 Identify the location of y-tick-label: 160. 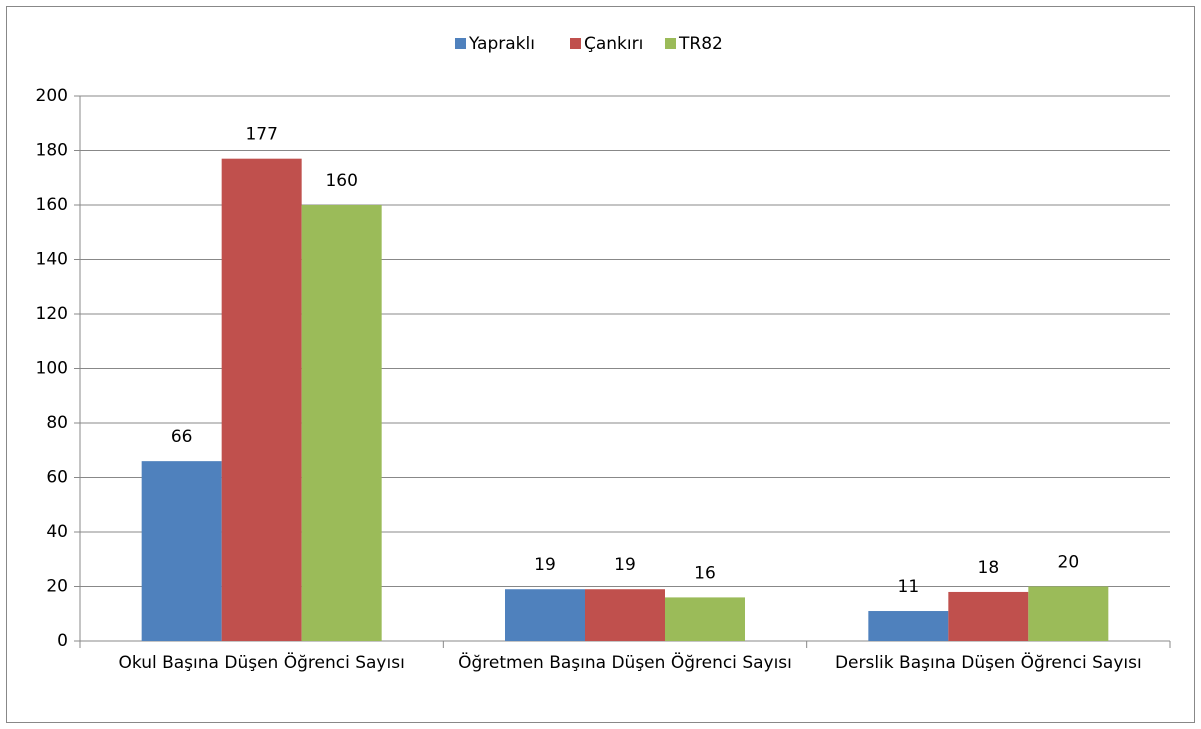
(52, 205).